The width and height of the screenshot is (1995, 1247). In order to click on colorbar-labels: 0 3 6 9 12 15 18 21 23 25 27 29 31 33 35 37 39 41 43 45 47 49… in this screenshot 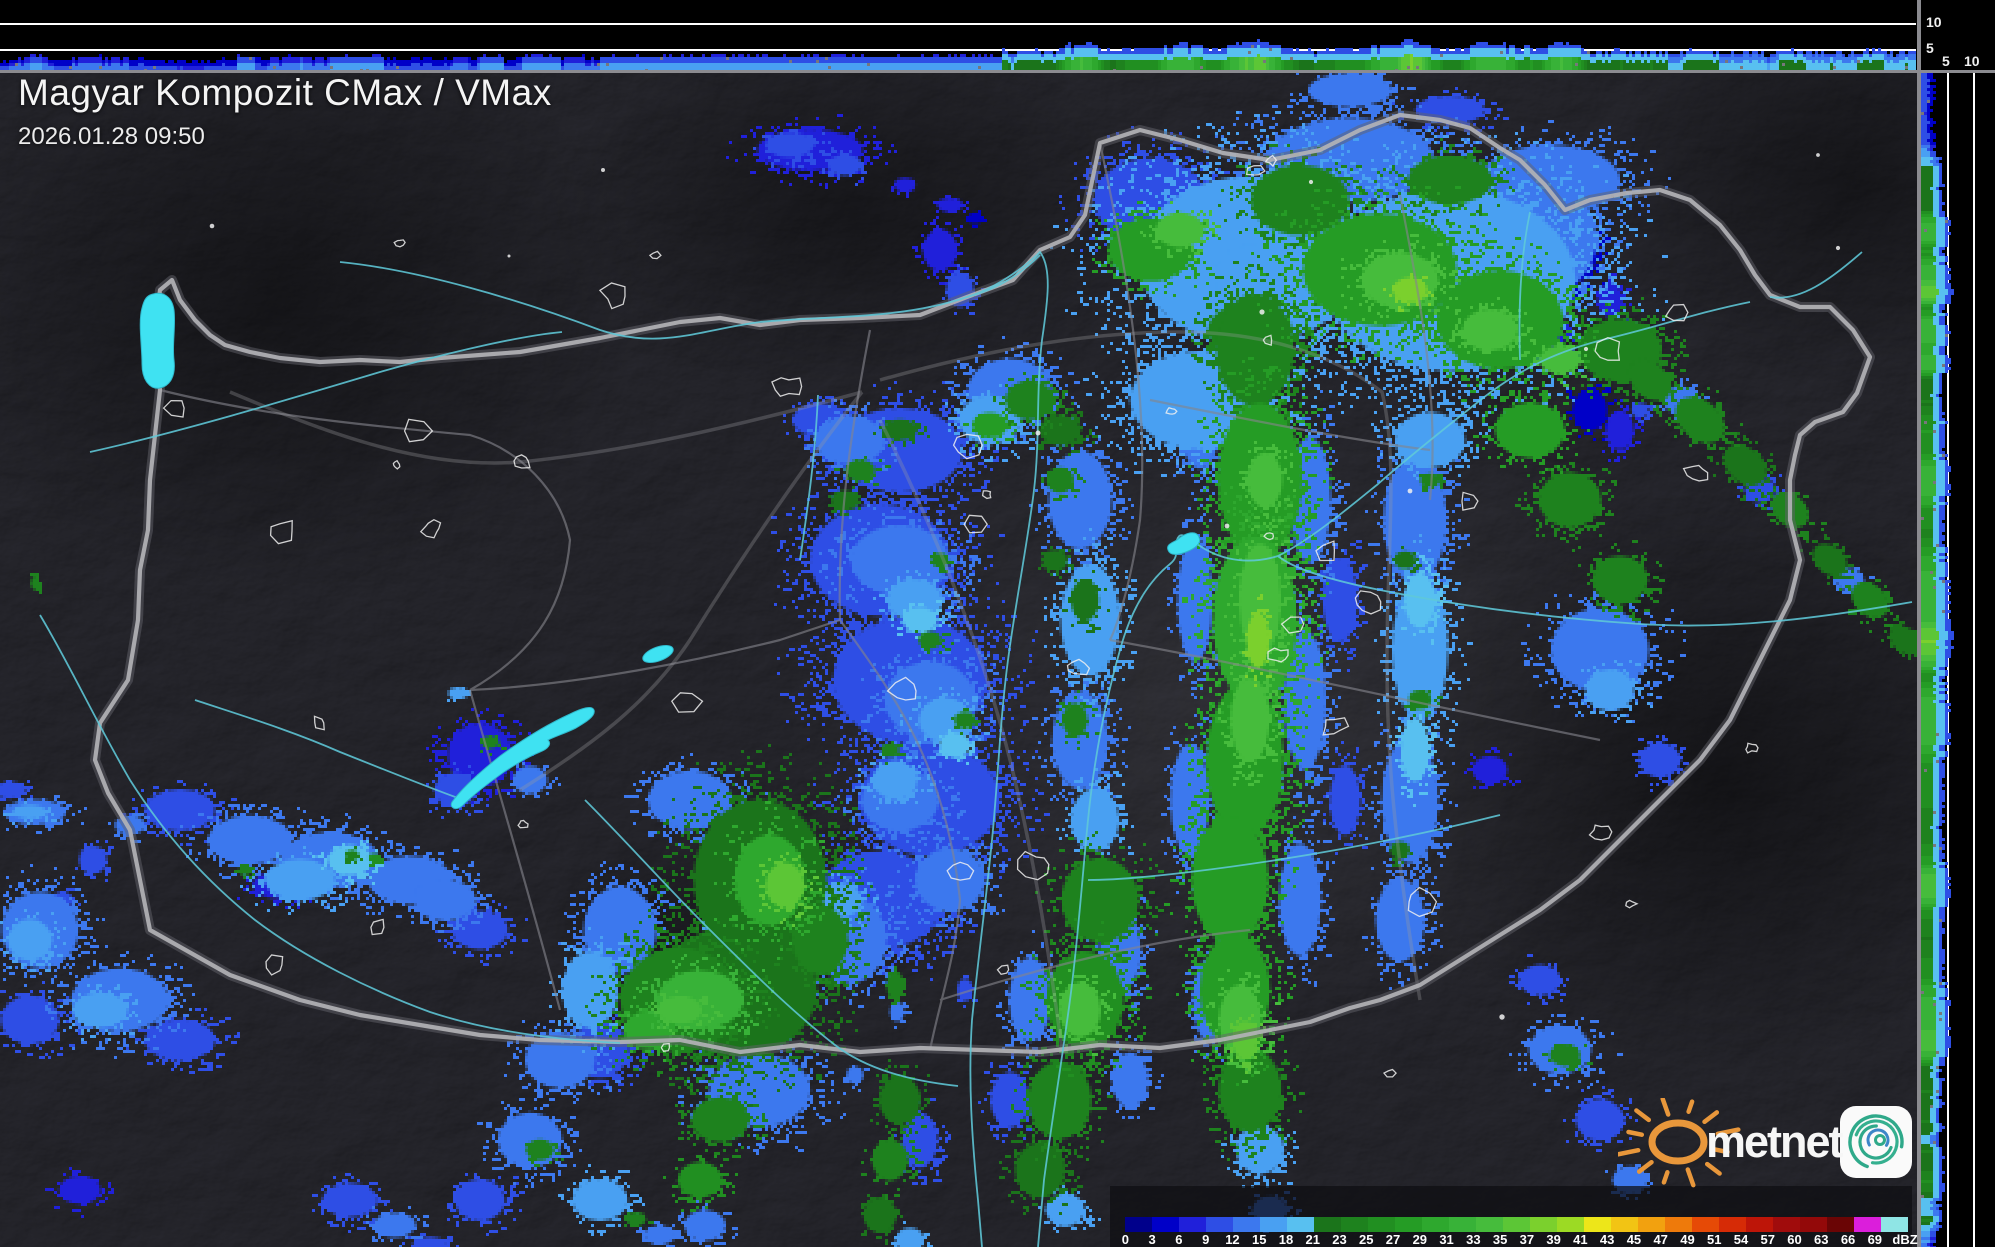, I will do `click(1517, 1239)`.